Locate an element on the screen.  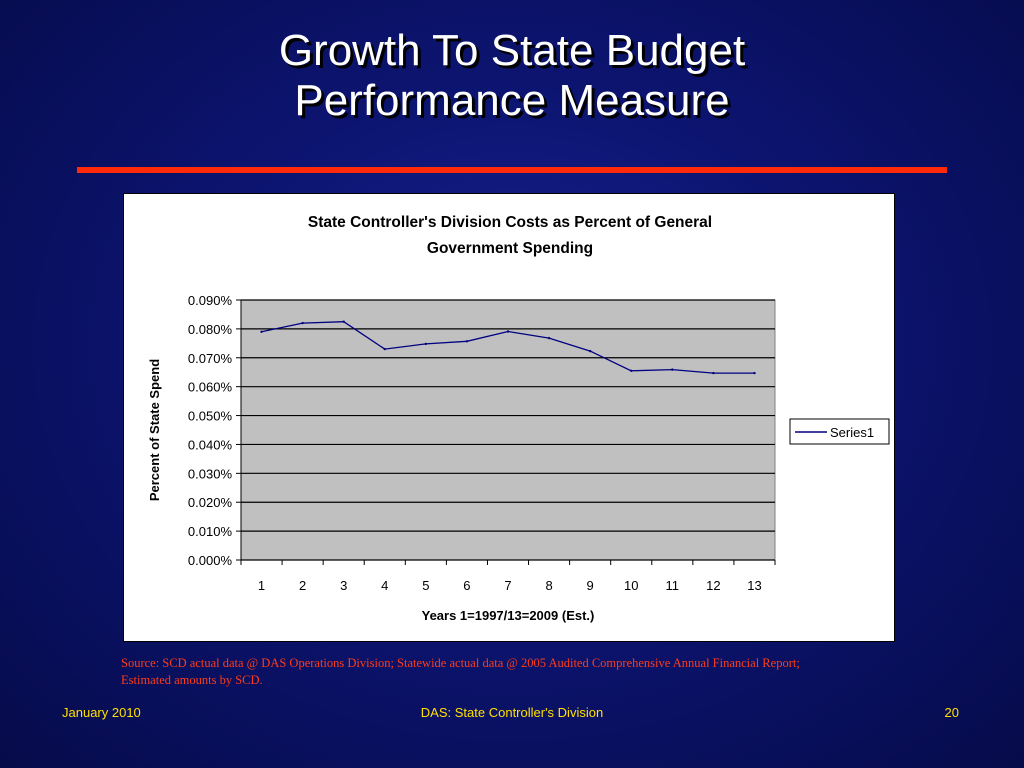
x-tick-label-8: 8 is located at coordinates (548, 585).